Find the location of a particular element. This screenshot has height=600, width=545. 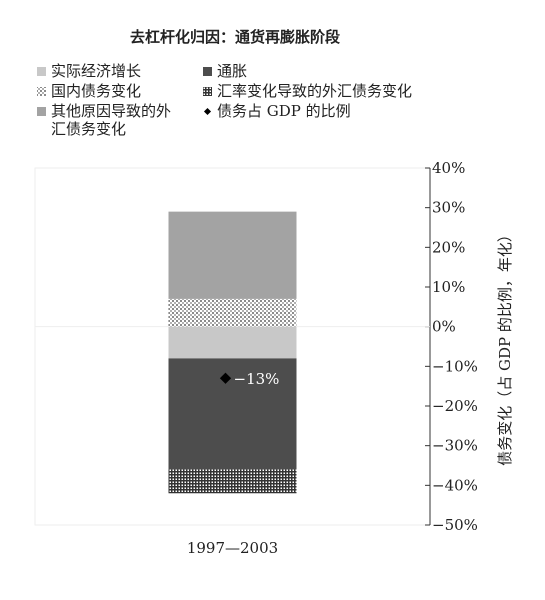

y-tick-label: −50% is located at coordinates (455, 525).